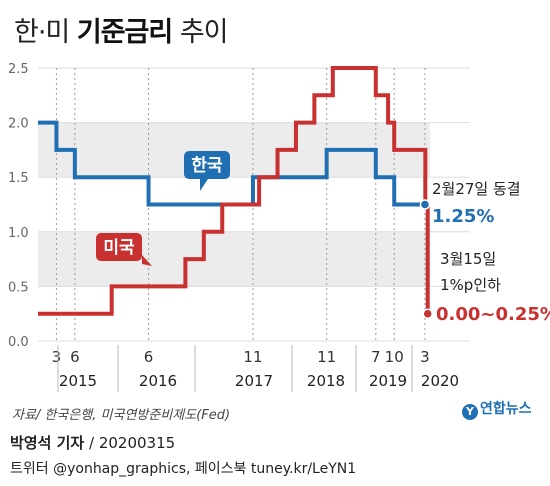 The image size is (550, 486). Describe the element at coordinates (463, 216) in the screenshot. I see `korea-value-label: 1.25%` at that location.